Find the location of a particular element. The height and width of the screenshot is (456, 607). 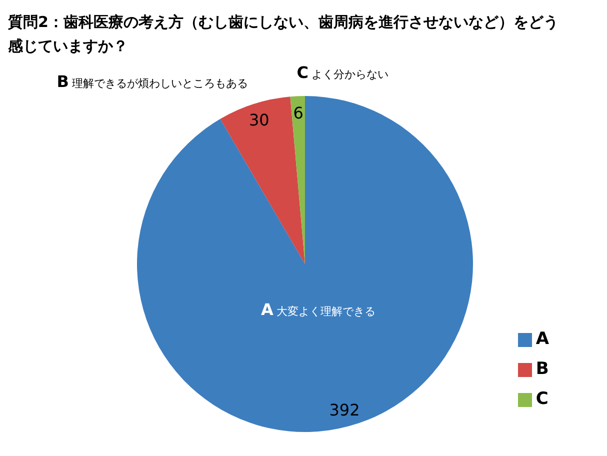

data-label: 30 is located at coordinates (259, 120).